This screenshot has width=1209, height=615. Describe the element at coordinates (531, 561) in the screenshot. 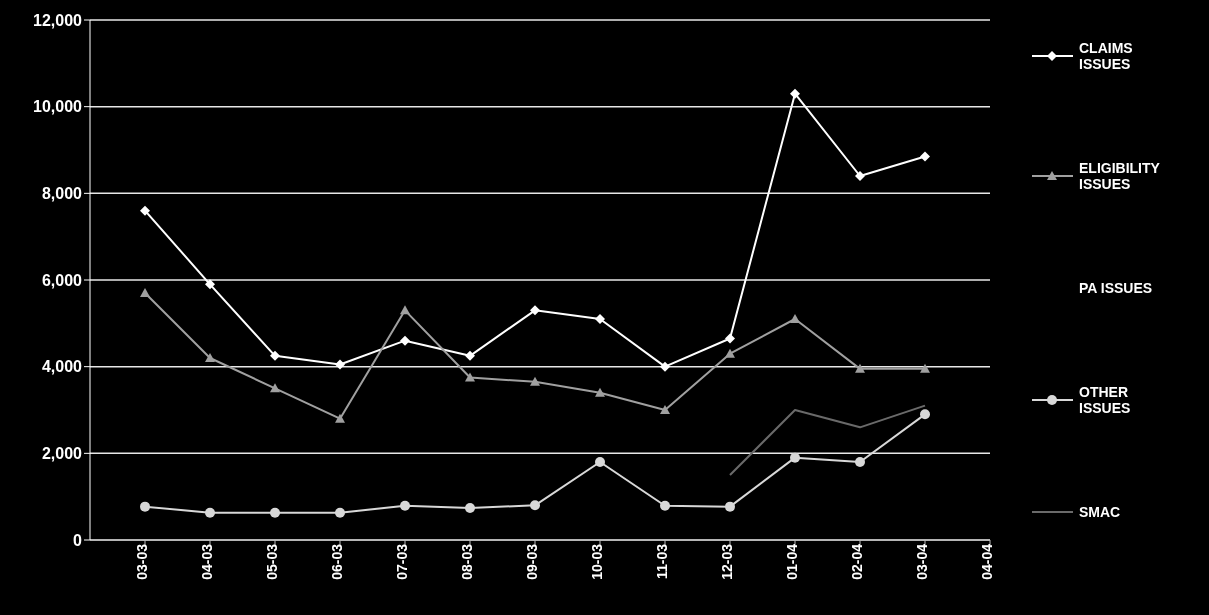

I see `x-tick-label: 09-03` at that location.